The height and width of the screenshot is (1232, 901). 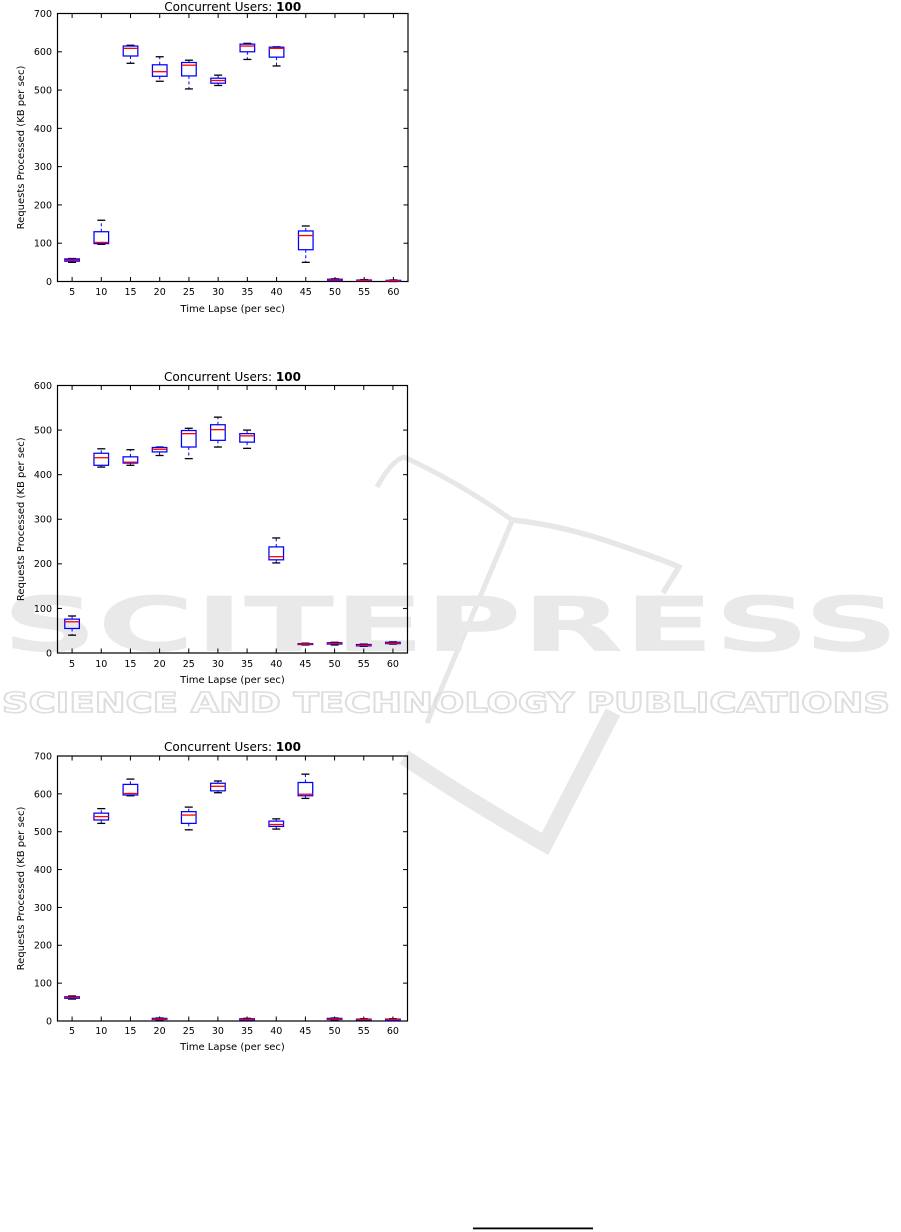 I want to click on x-tick-label: 30, so click(x=218, y=292).